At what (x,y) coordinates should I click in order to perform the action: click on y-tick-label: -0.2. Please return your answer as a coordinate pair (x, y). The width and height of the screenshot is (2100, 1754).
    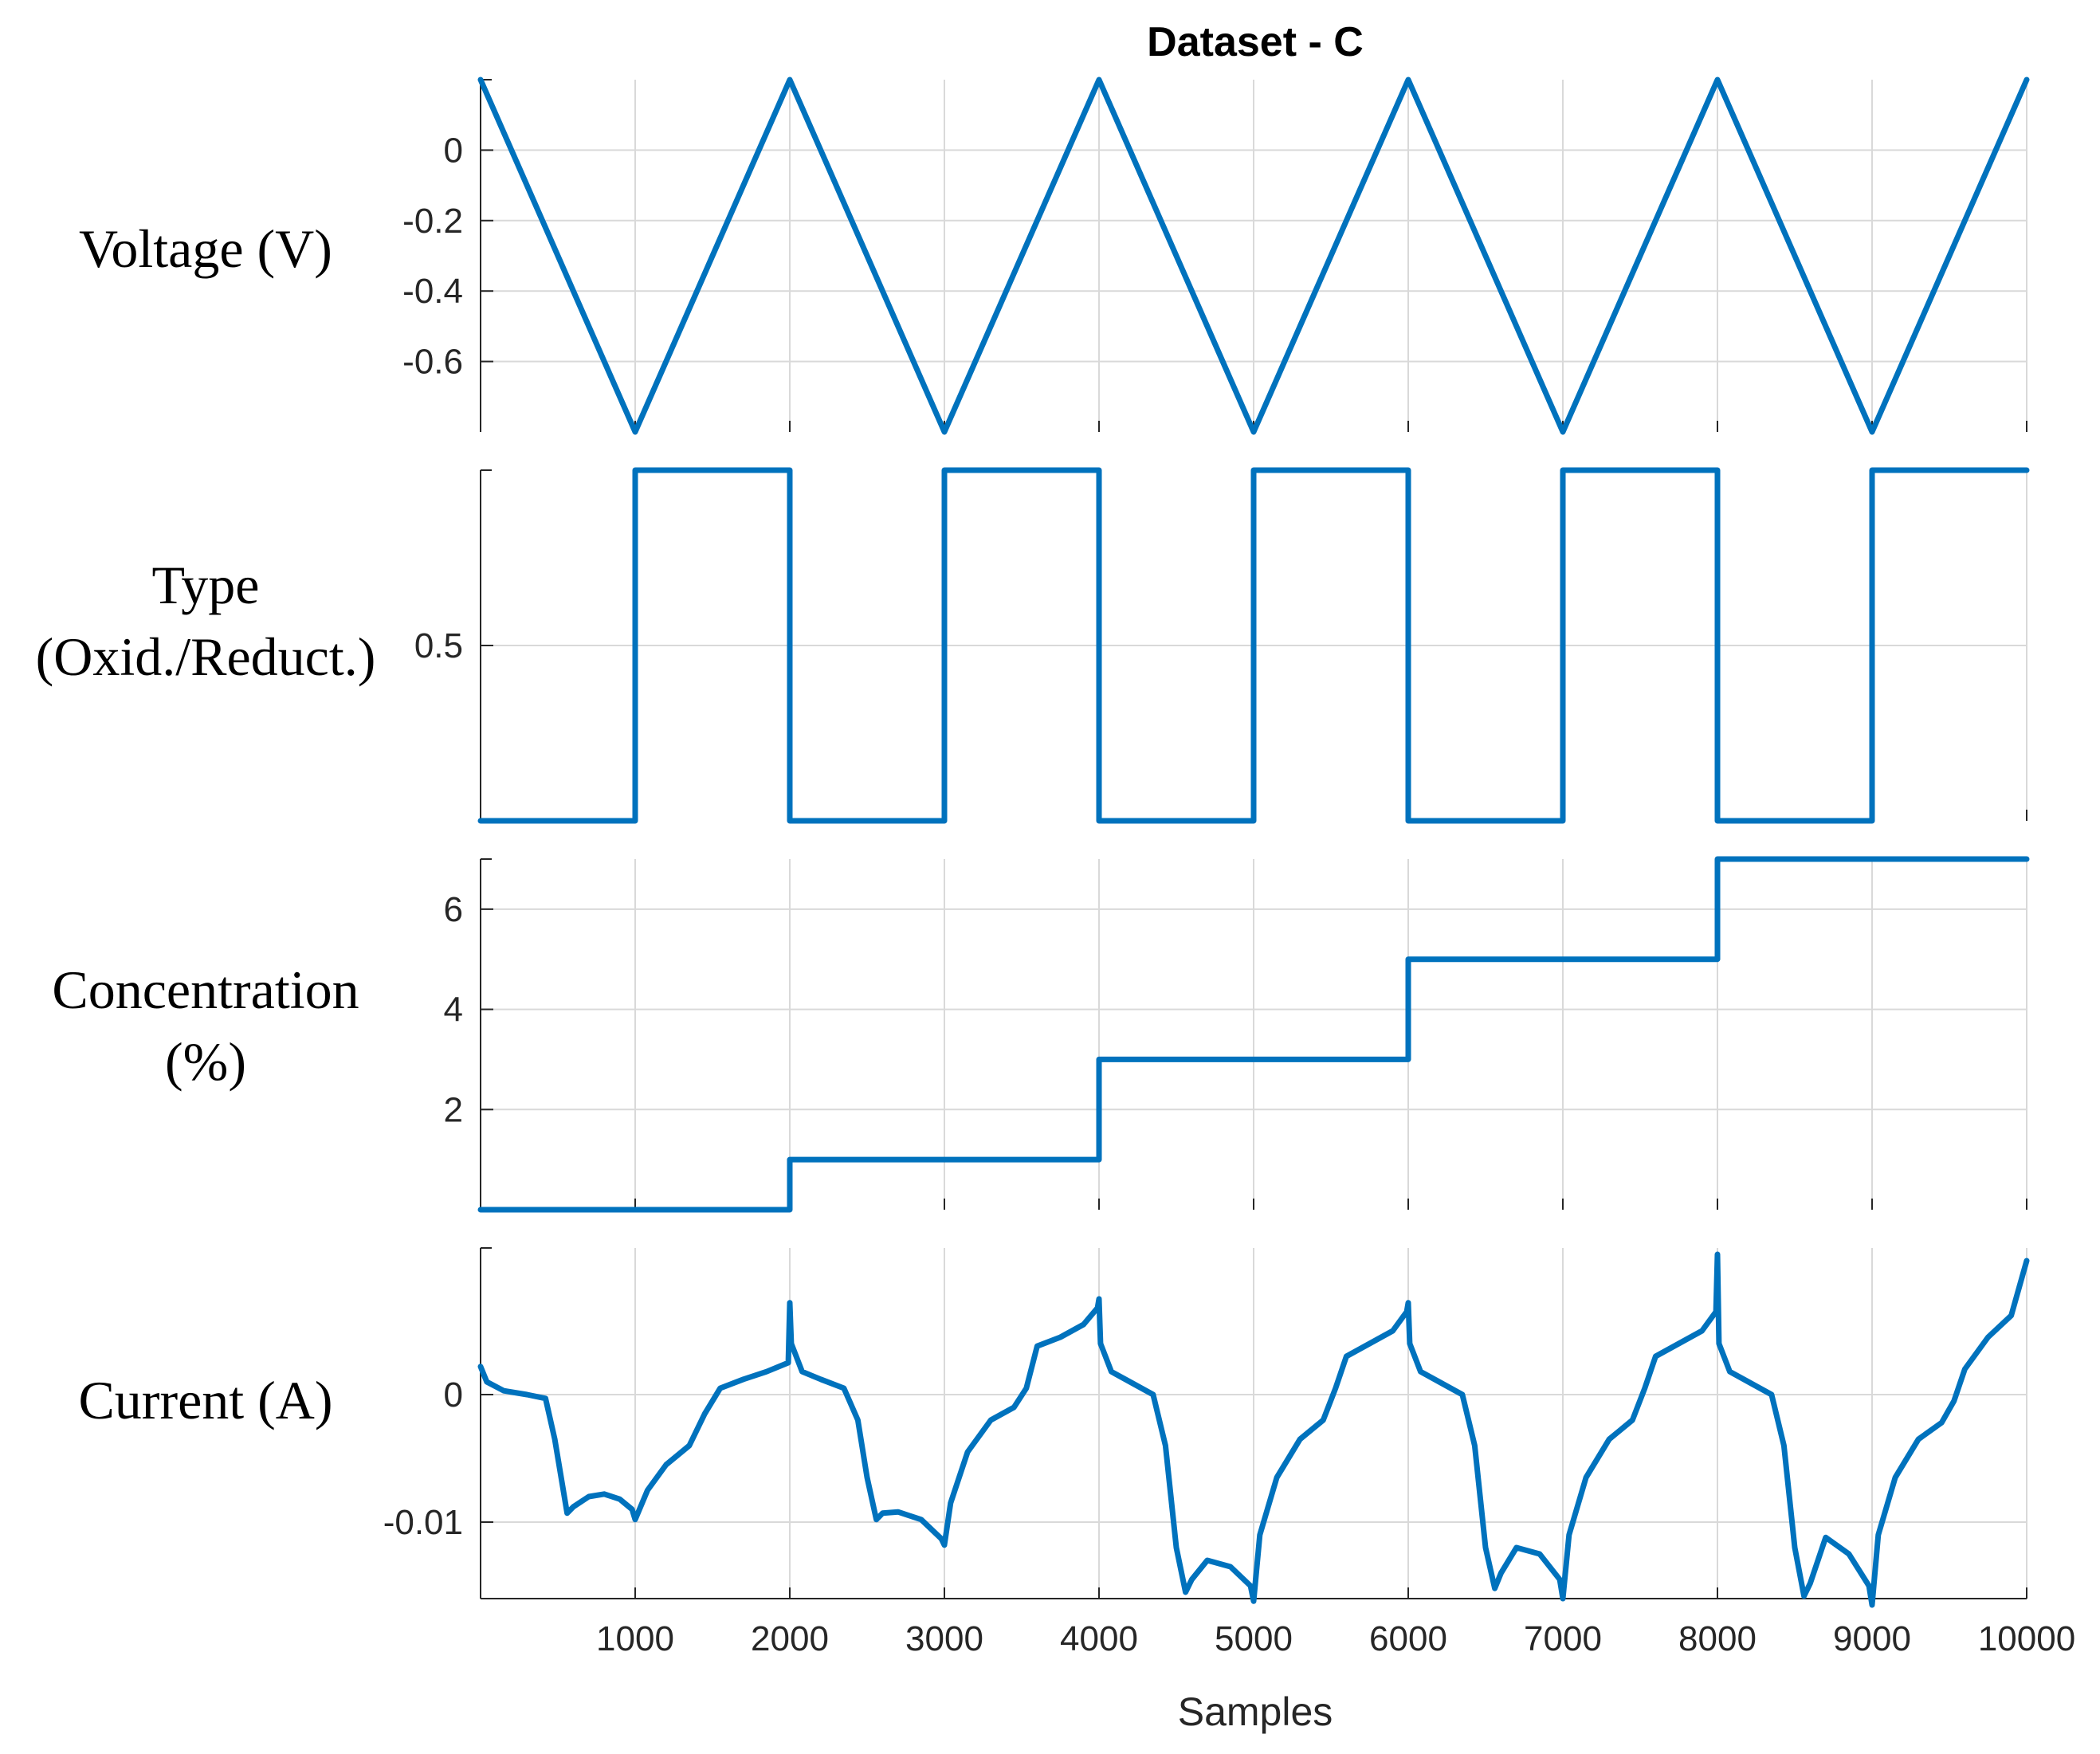
    Looking at the image, I should click on (433, 221).